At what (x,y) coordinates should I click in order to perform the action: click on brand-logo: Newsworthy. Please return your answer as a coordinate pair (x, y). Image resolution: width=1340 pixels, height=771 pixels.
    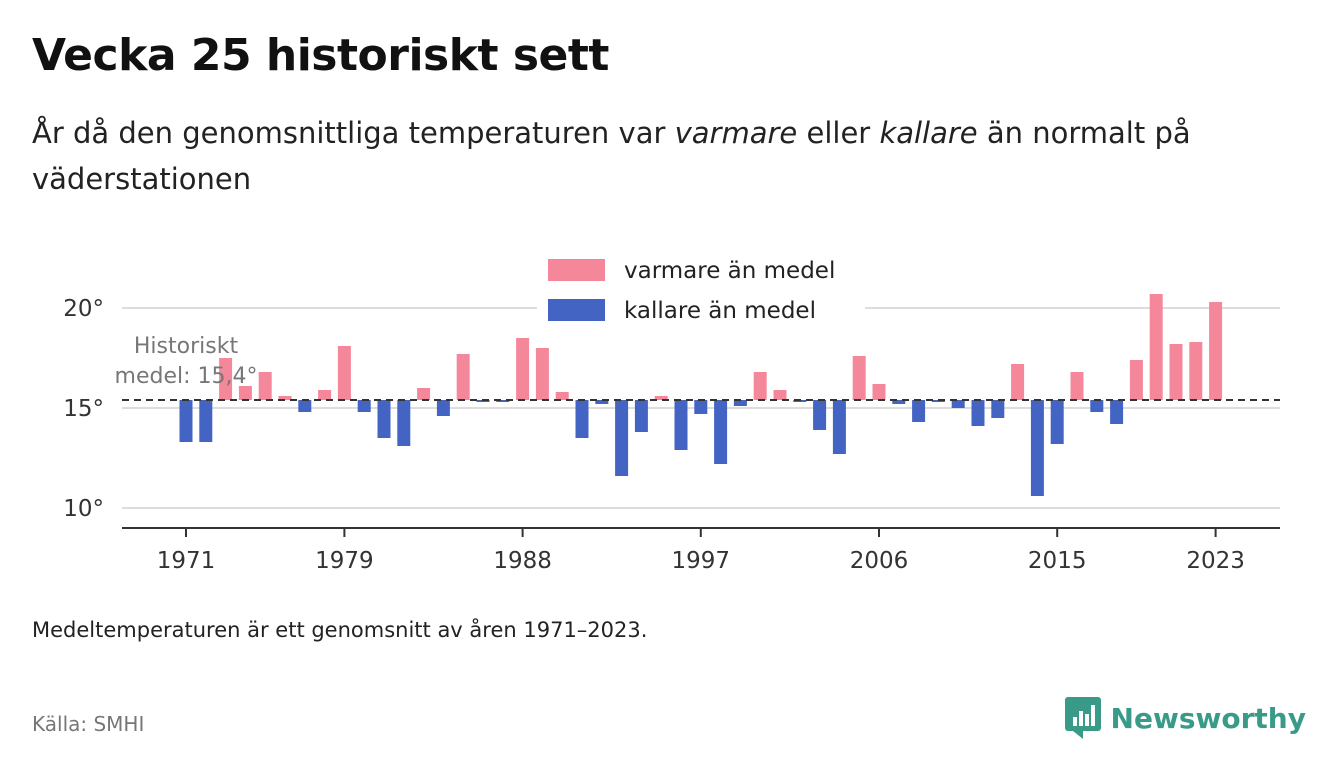
    Looking at the image, I should click on (1185, 718).